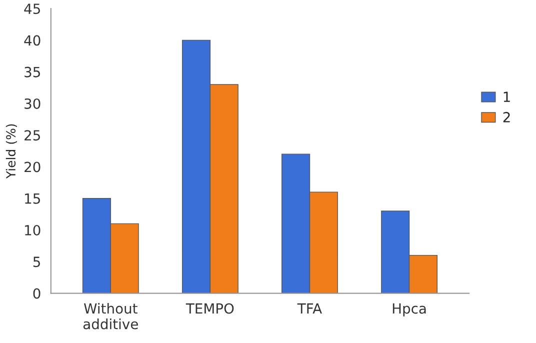  Describe the element at coordinates (507, 97) in the screenshot. I see `legend-label: 1` at that location.